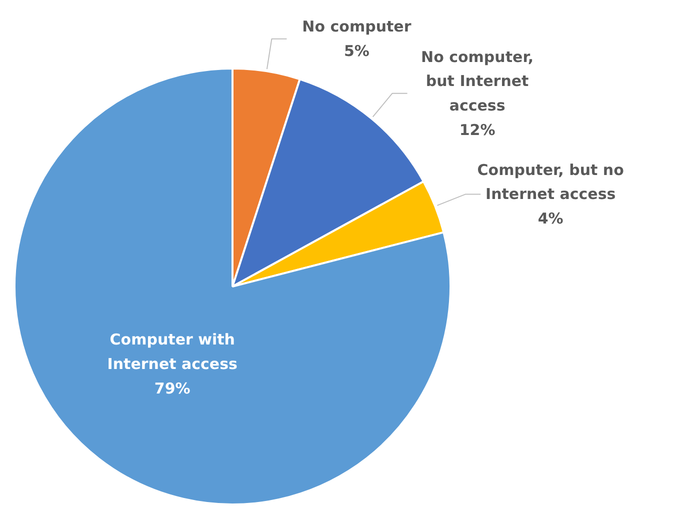 Image resolution: width=680 pixels, height=508 pixels. I want to click on data-label: 5%, so click(357, 51).